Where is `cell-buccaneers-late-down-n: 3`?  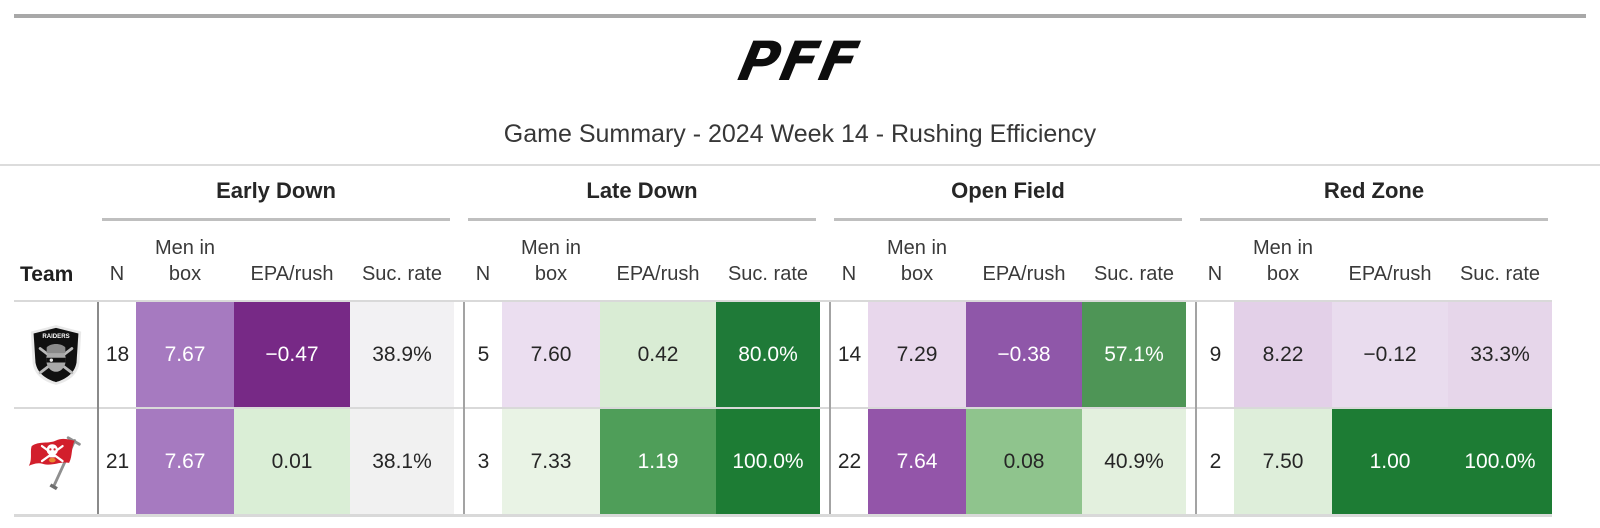
cell-buccaneers-late-down-n: 3 is located at coordinates (483, 462).